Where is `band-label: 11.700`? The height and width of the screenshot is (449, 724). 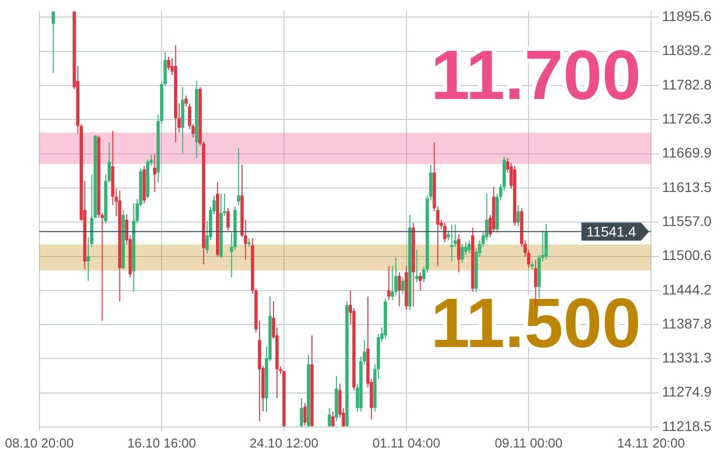
band-label: 11.700 is located at coordinates (539, 77).